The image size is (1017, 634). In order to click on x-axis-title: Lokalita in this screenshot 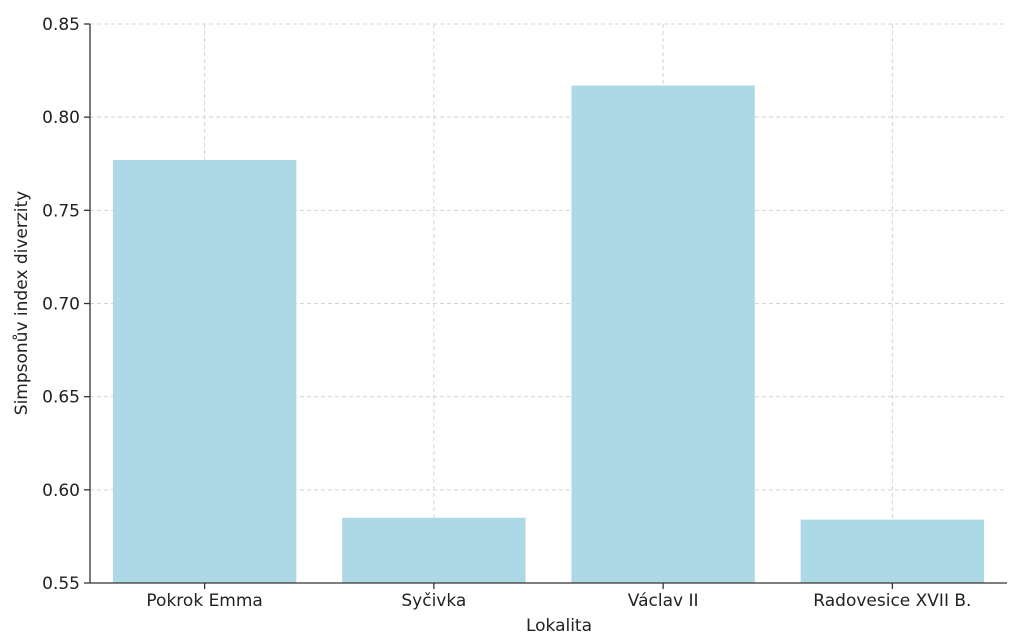, I will do `click(559, 625)`.